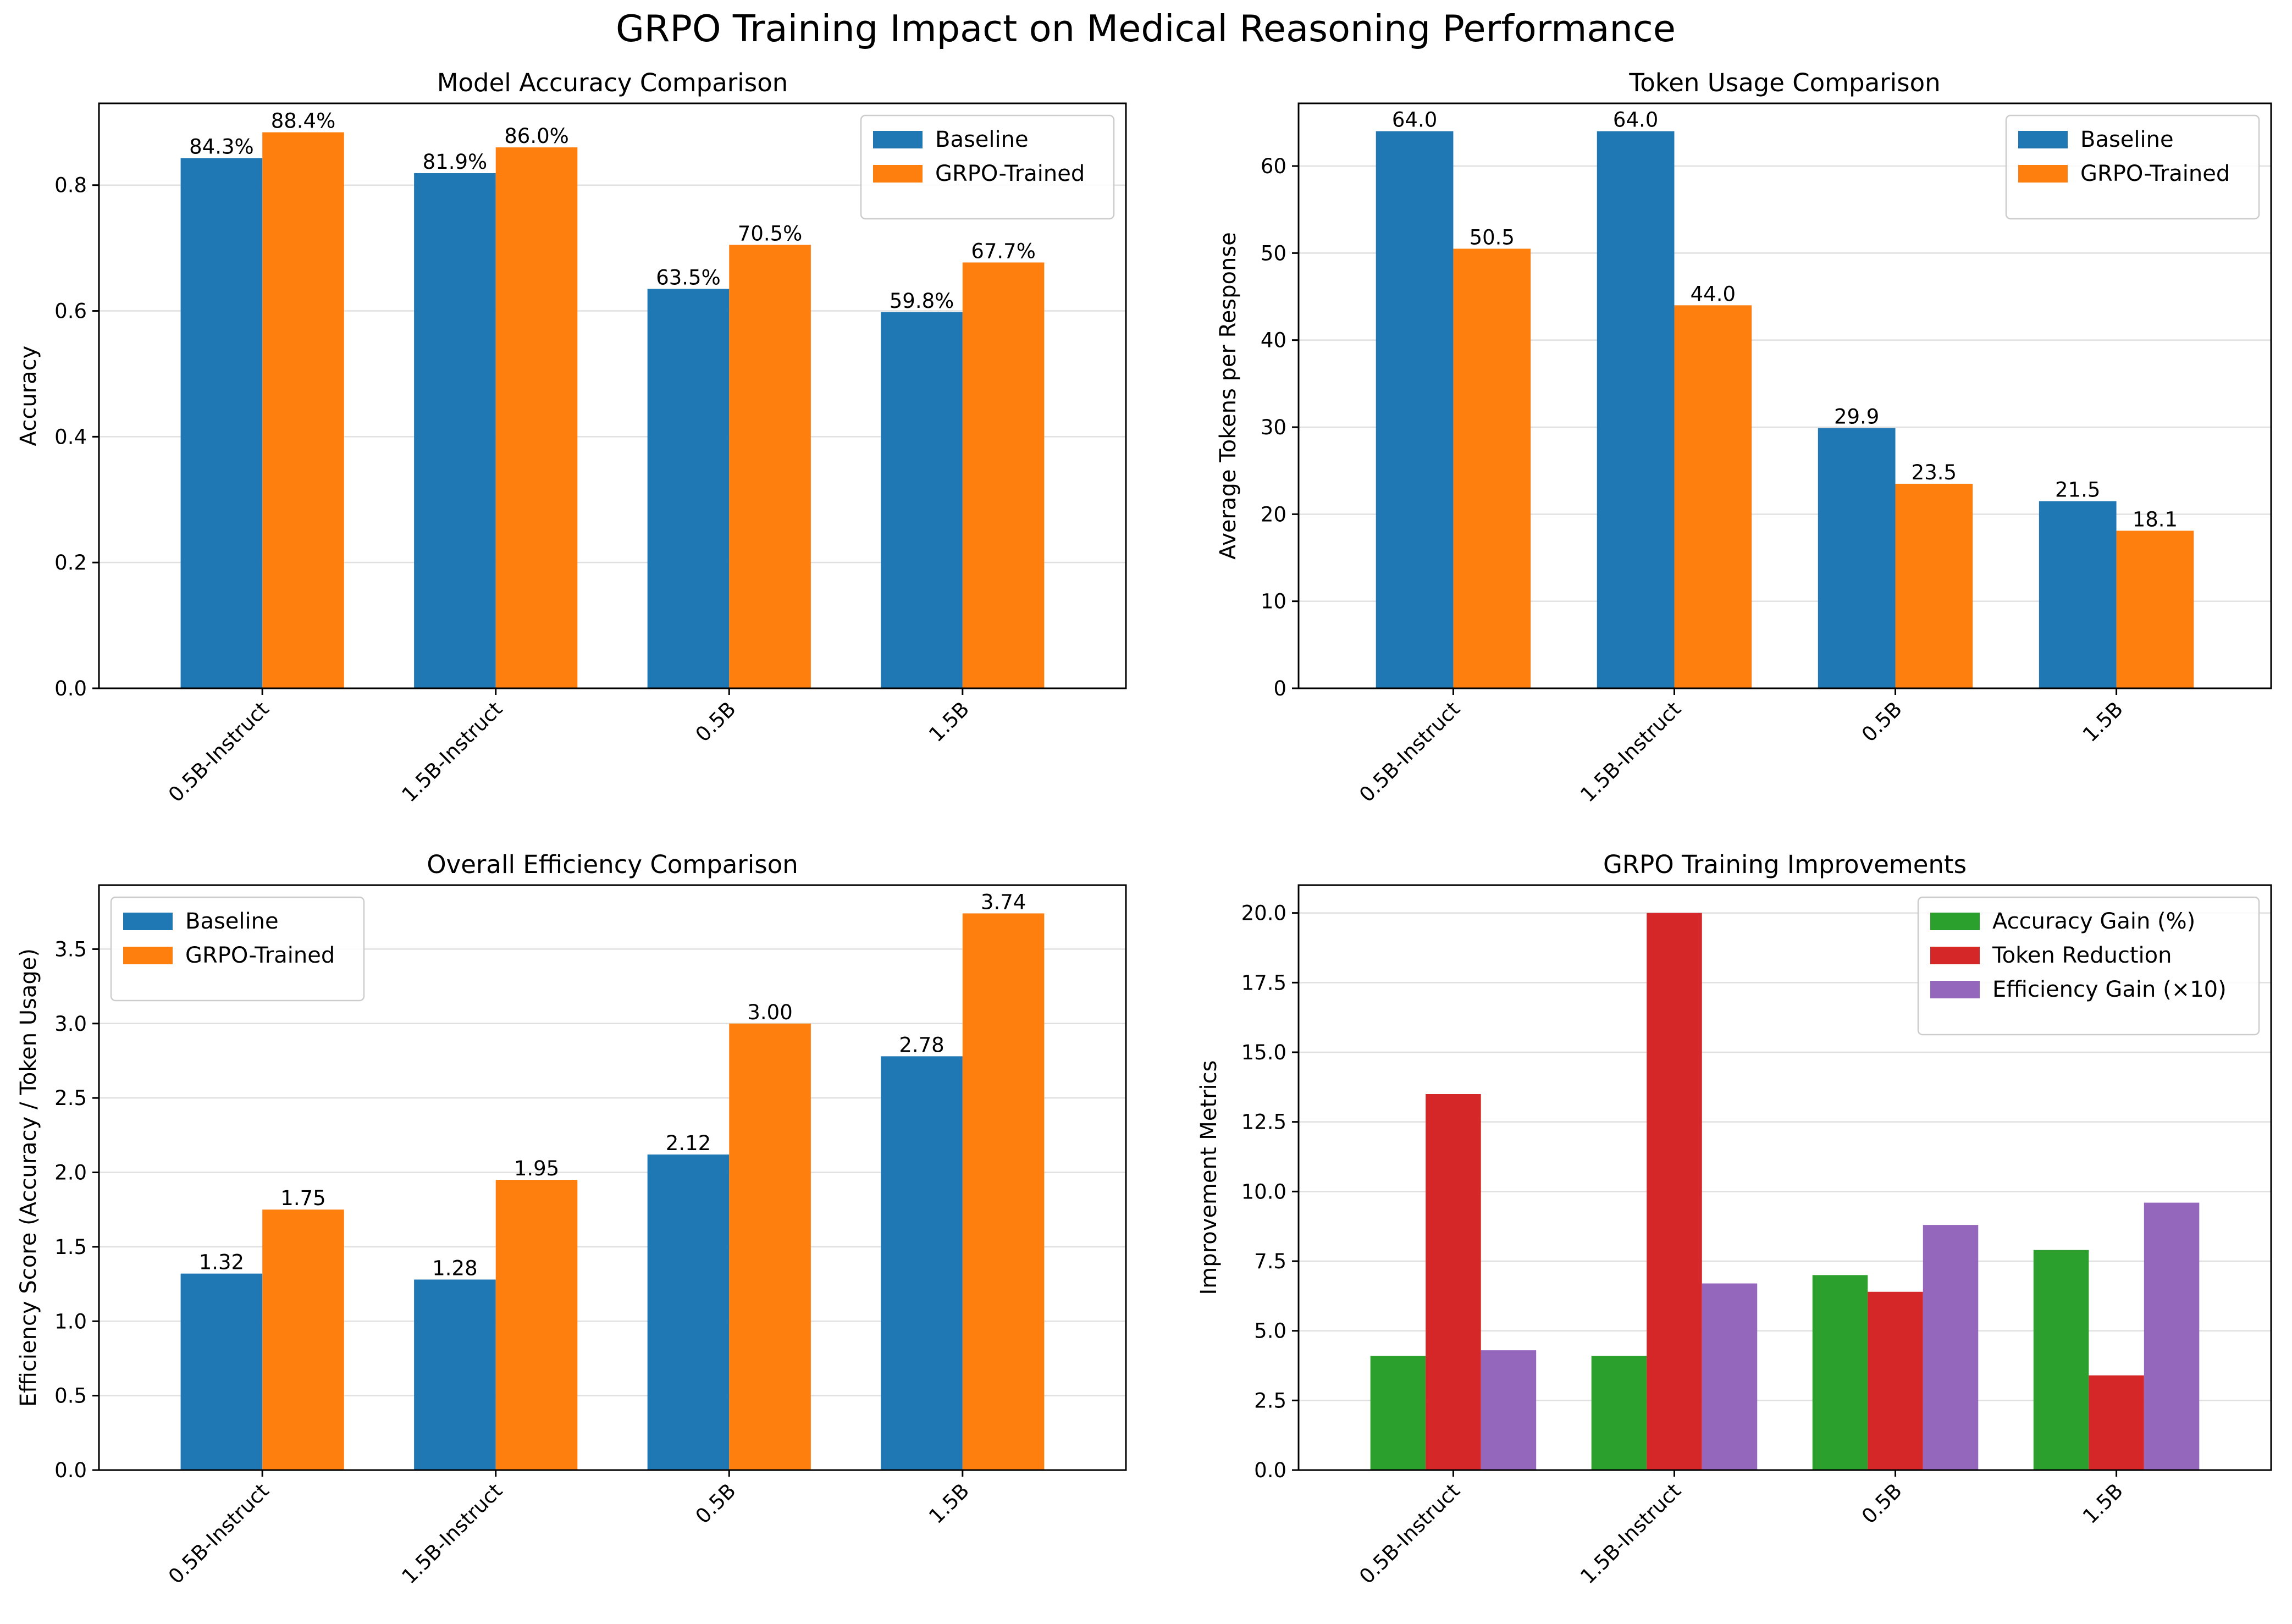  I want to click on y-axis-label: Average Tokens per Response, so click(1228, 396).